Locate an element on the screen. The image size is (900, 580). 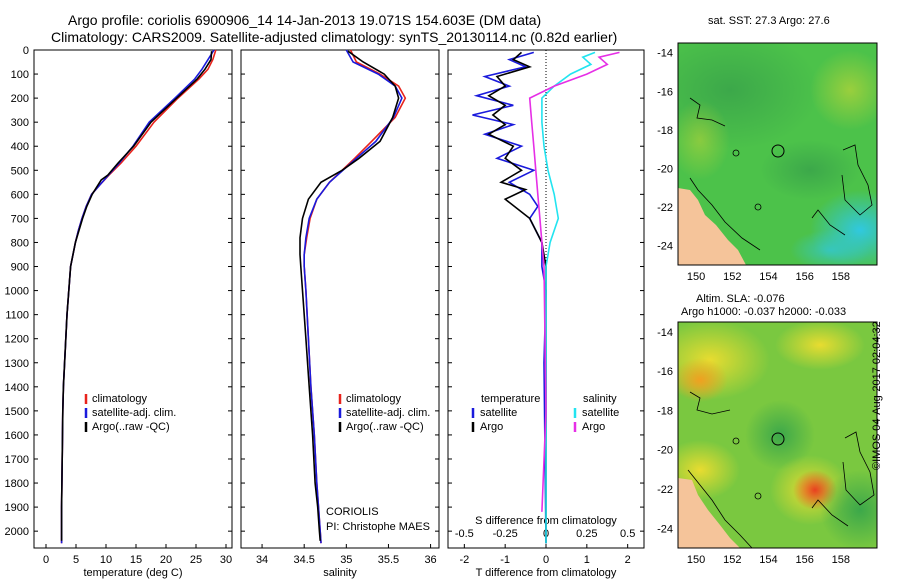
x-axis-label: salinity is located at coordinates (340, 573).